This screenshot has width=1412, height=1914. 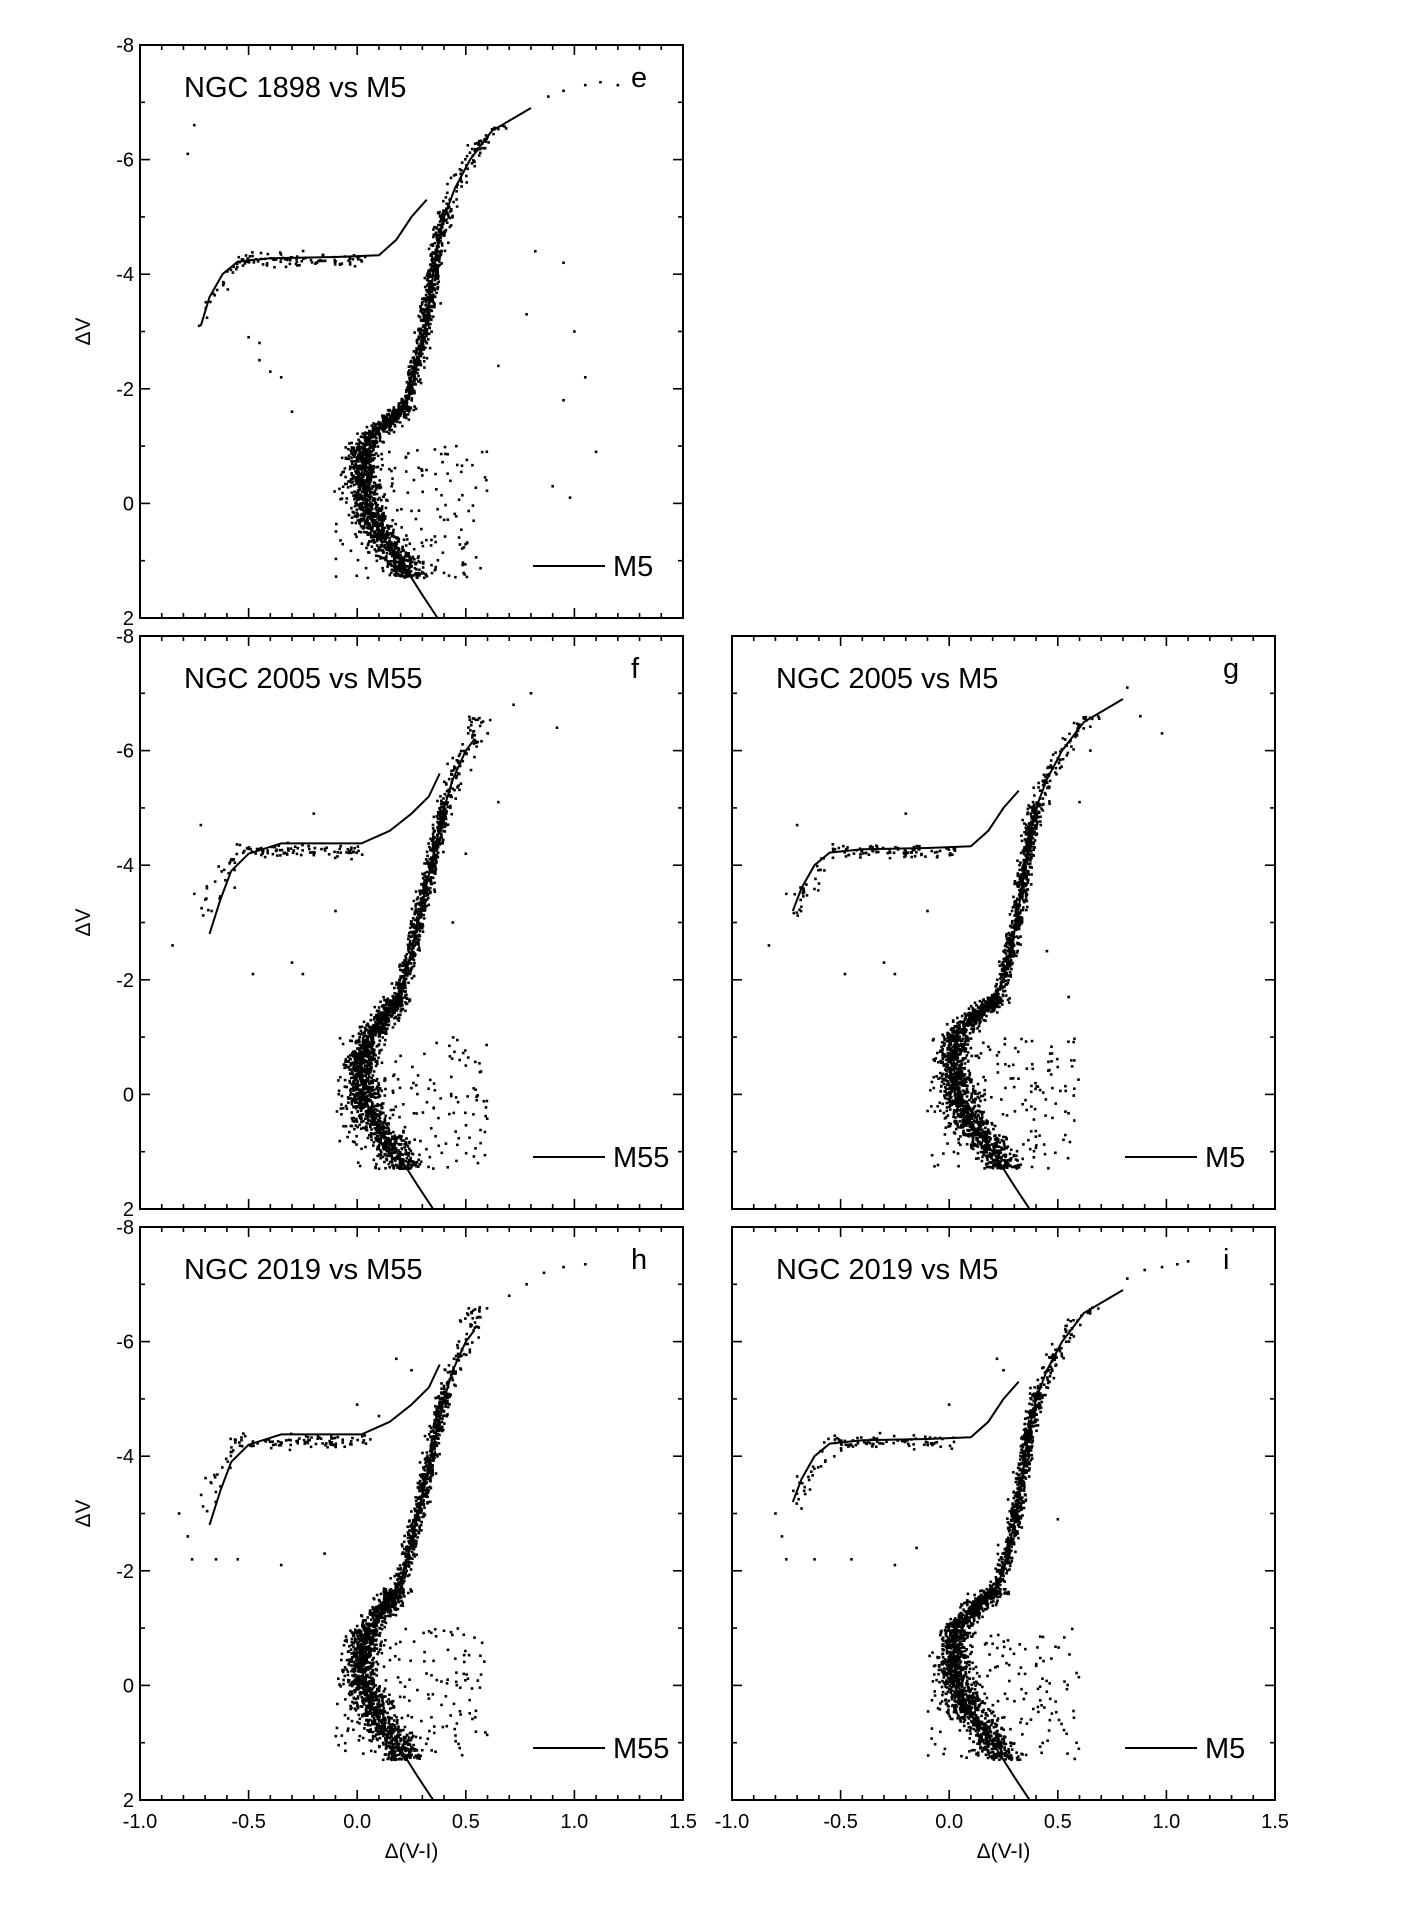 I want to click on panel-g: NGC 2005 vs M5 gM5, so click(x=1003, y=922).